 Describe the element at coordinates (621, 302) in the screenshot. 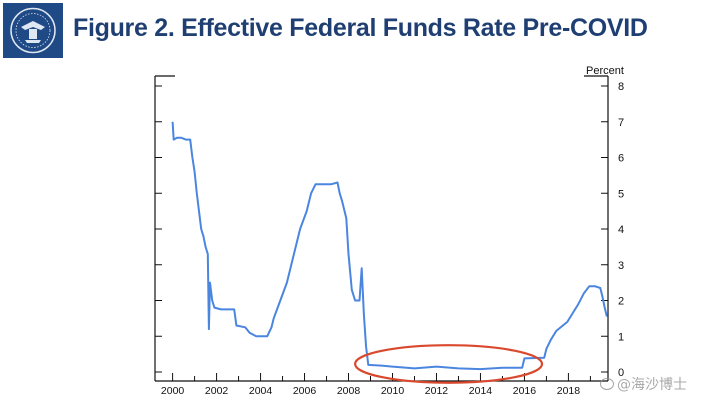

I see `y-tick-label: 2` at that location.